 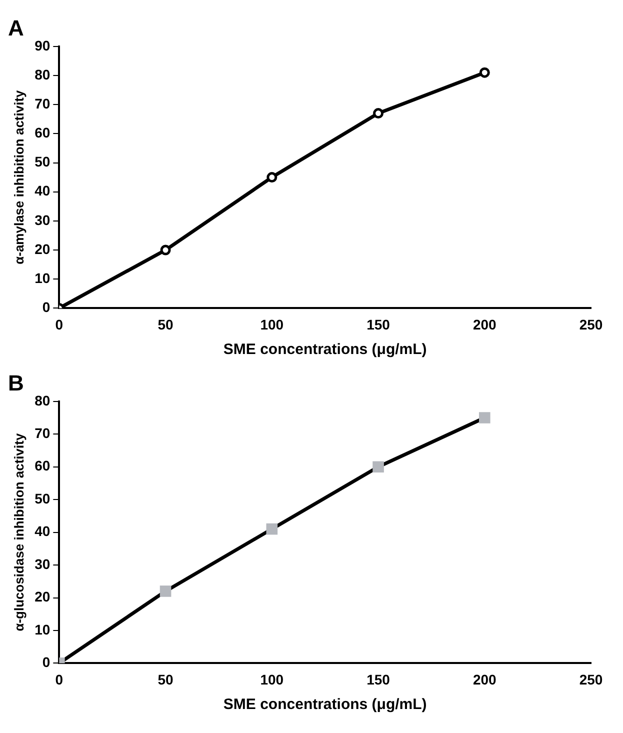 What do you see at coordinates (18, 176) in the screenshot?
I see `y-axis-title: α-amylase inhibition activity` at bounding box center [18, 176].